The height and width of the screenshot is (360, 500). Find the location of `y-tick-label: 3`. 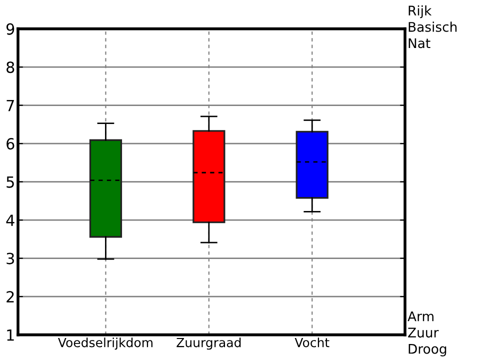

y-tick-label: 3 is located at coordinates (10, 258).